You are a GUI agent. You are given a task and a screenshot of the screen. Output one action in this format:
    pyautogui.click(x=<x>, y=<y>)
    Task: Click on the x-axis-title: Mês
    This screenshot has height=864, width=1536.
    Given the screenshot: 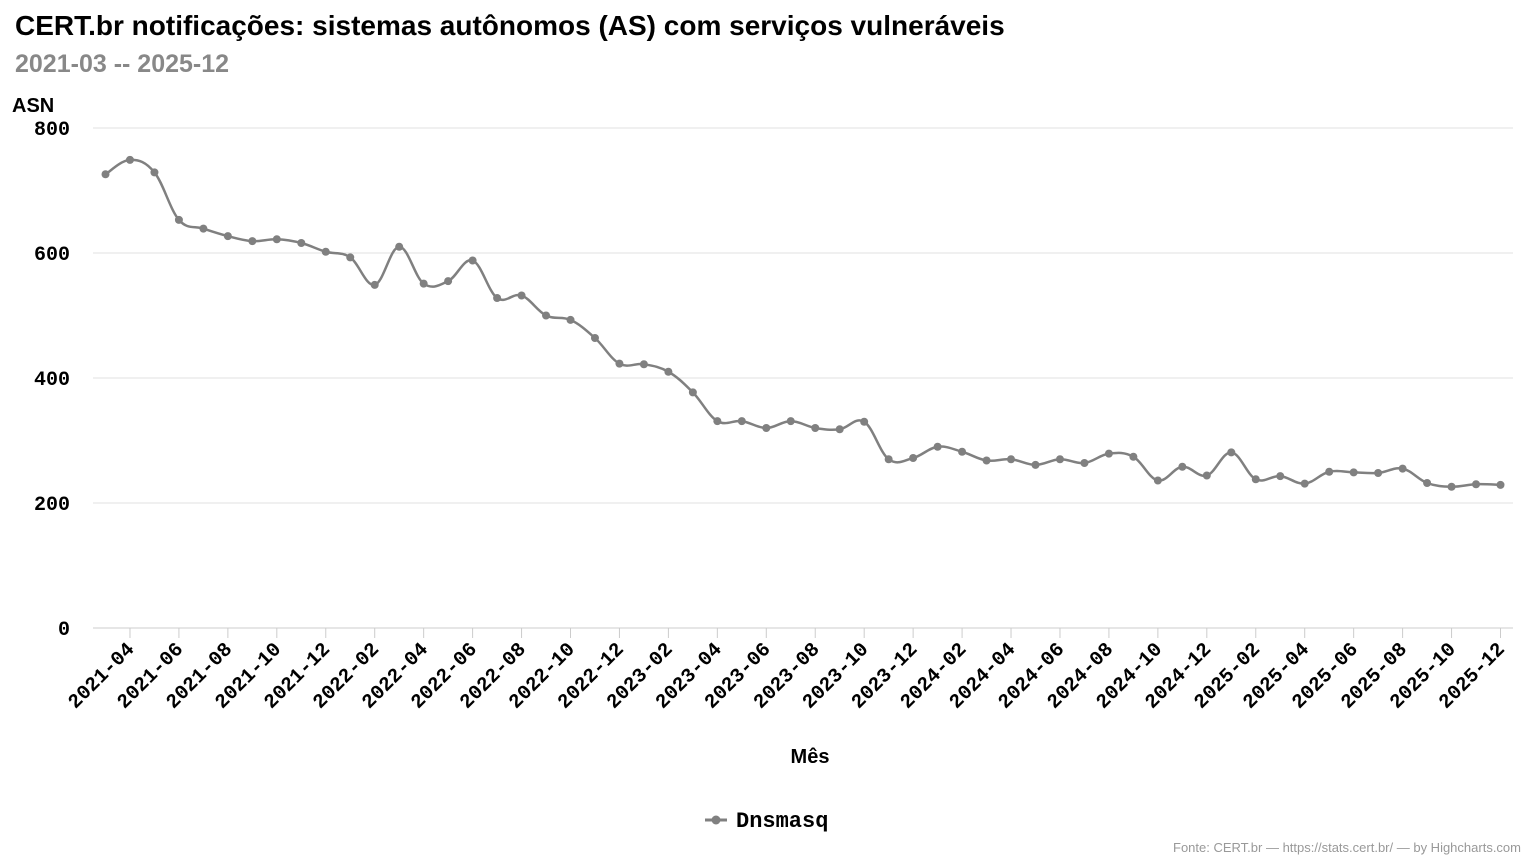 What is the action you would take?
    pyautogui.click(x=810, y=757)
    